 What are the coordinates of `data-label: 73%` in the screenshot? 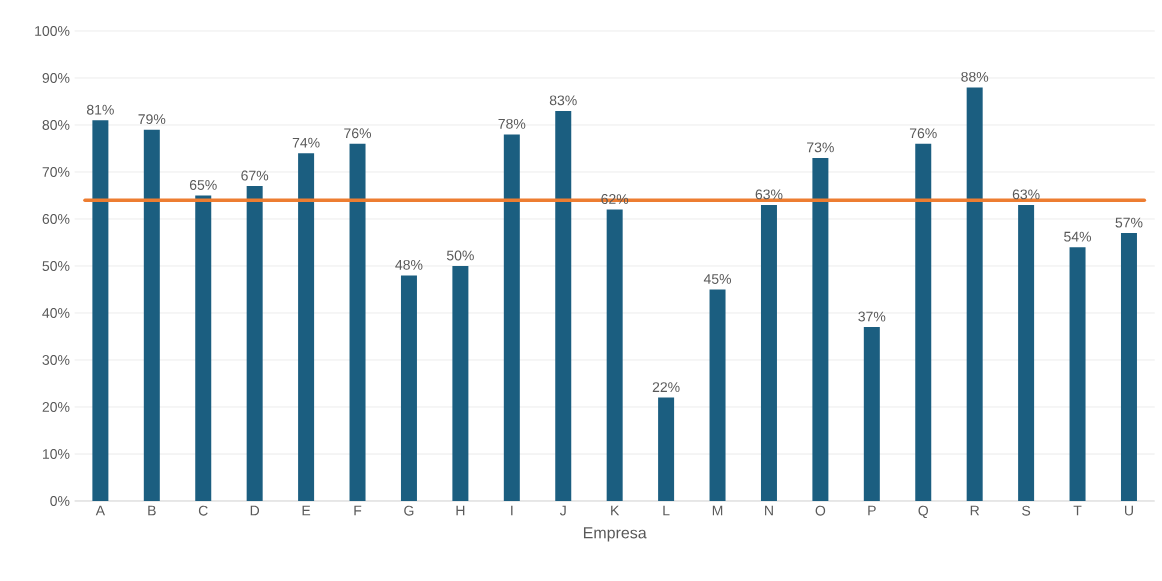 It's located at (820, 147).